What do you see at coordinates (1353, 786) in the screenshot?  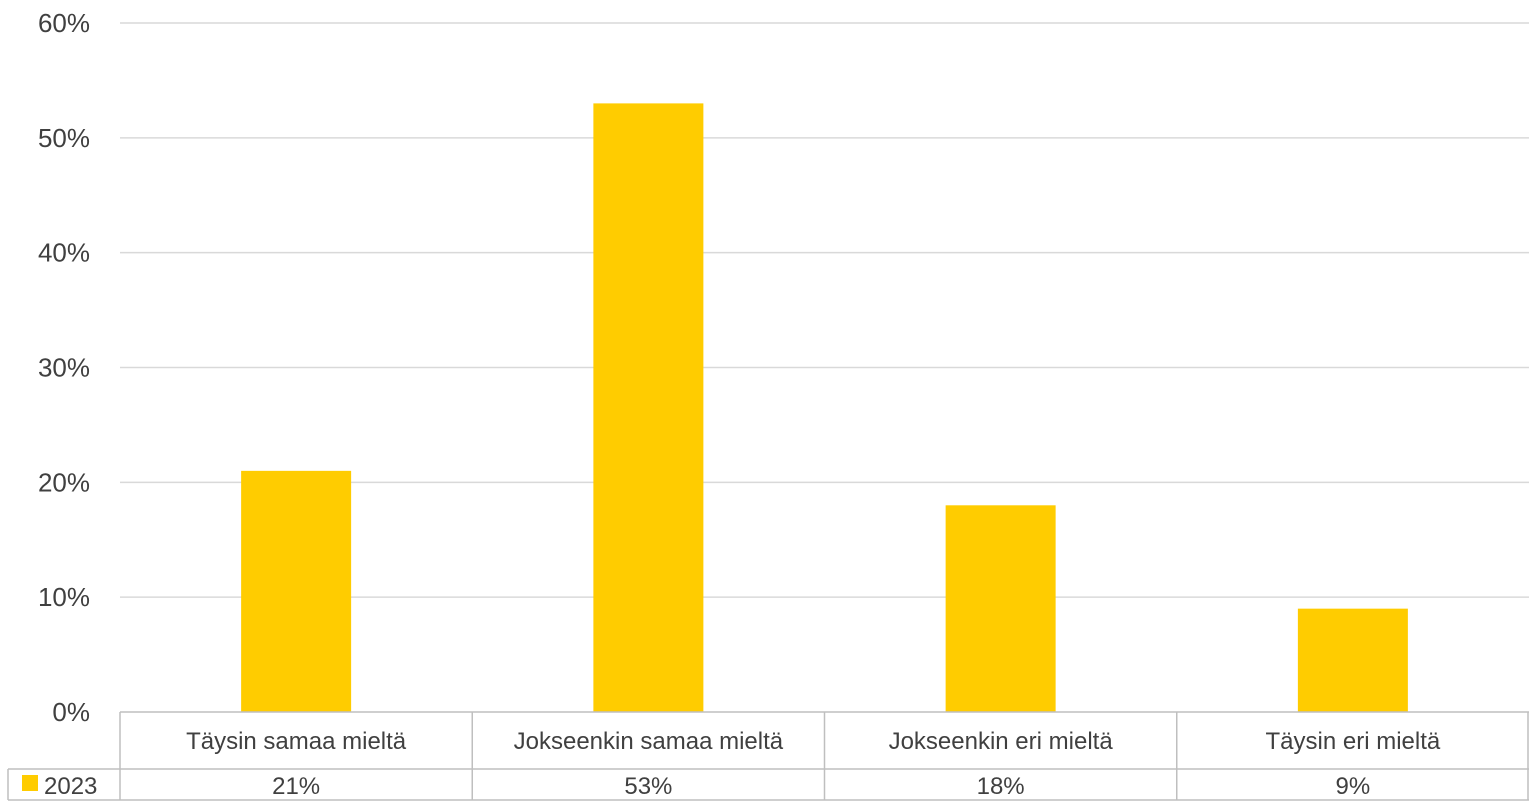 I see `data-table-value: 9%` at bounding box center [1353, 786].